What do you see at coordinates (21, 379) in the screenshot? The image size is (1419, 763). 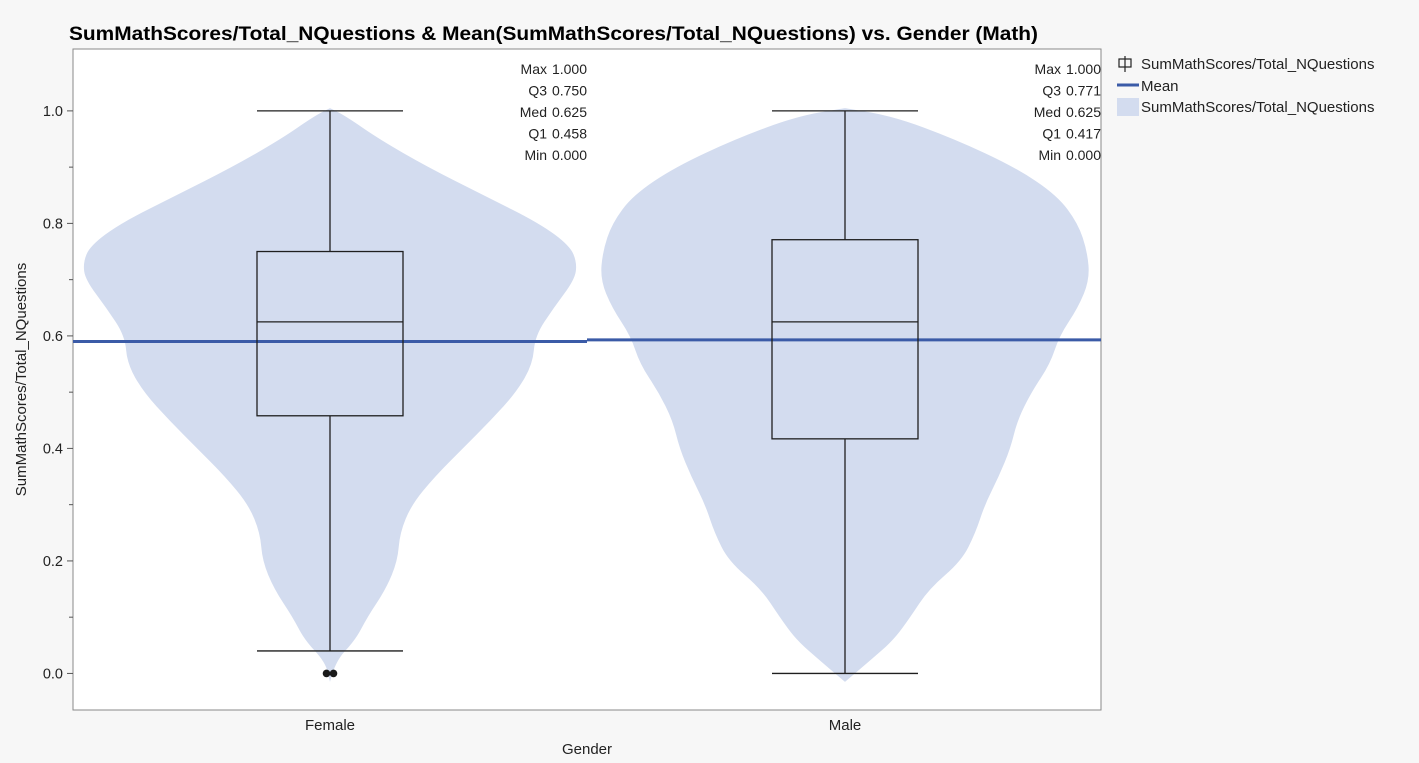 I see `y-axis-label: SumMathScores/Total_NQuestions` at bounding box center [21, 379].